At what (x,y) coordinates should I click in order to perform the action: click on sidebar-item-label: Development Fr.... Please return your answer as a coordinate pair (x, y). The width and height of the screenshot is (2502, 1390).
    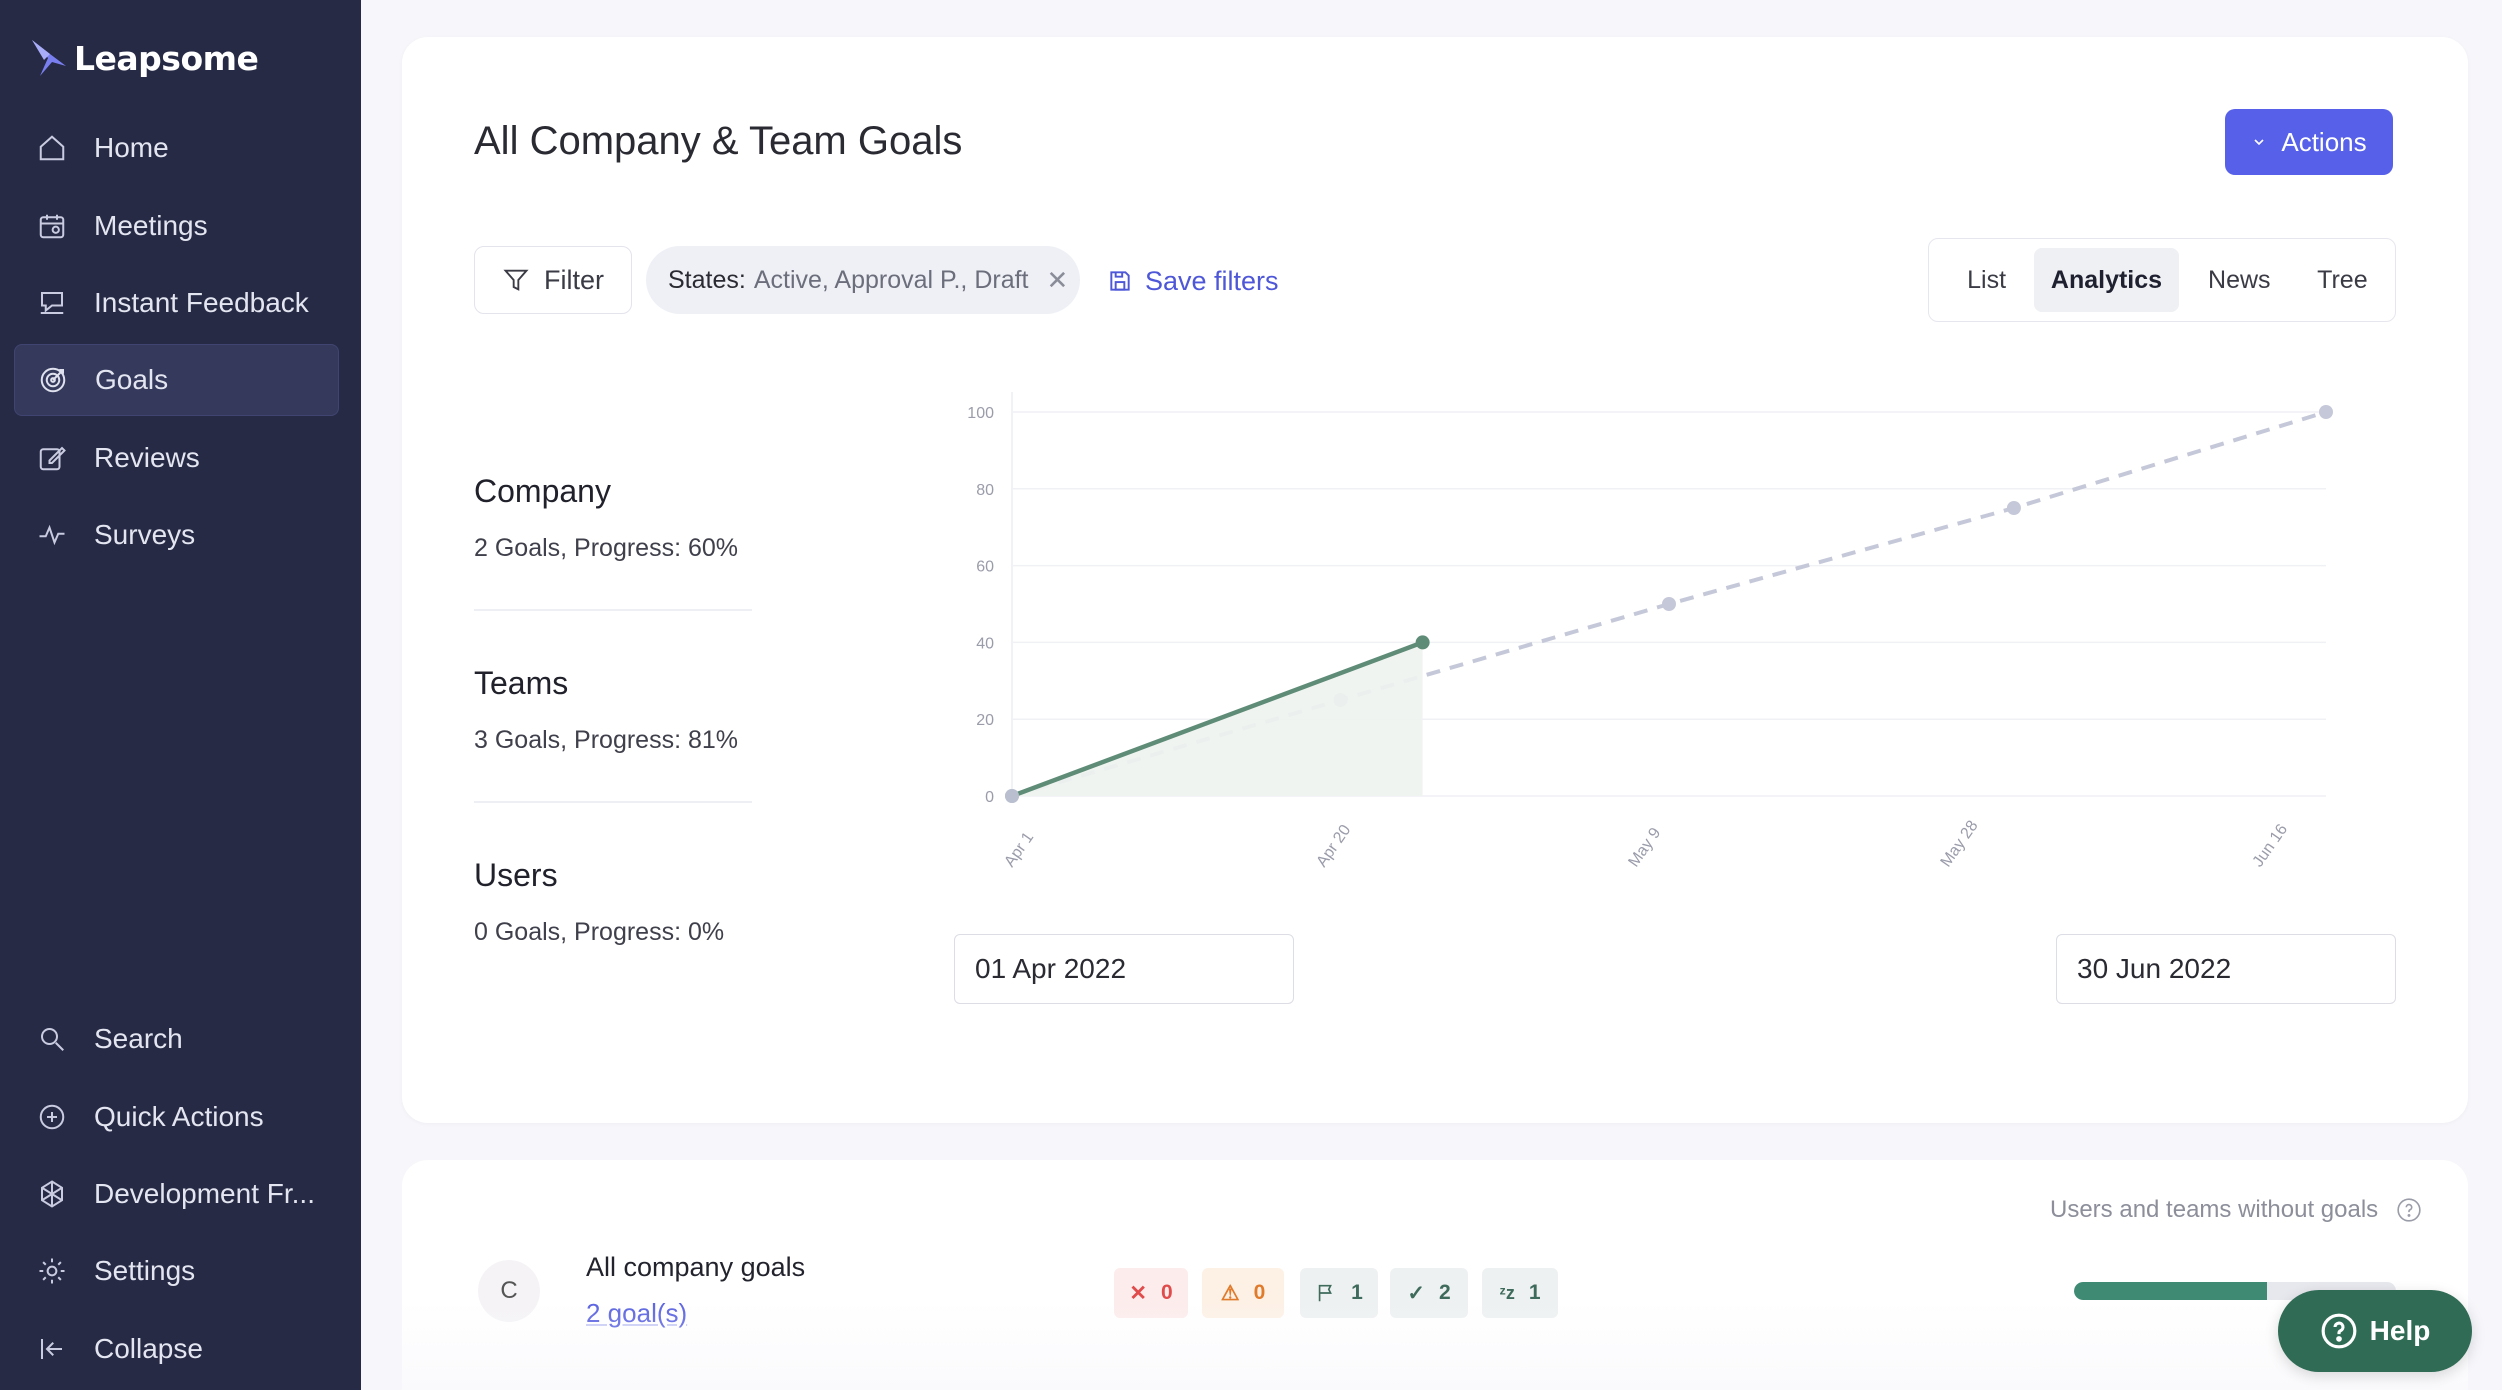
    Looking at the image, I should click on (204, 1193).